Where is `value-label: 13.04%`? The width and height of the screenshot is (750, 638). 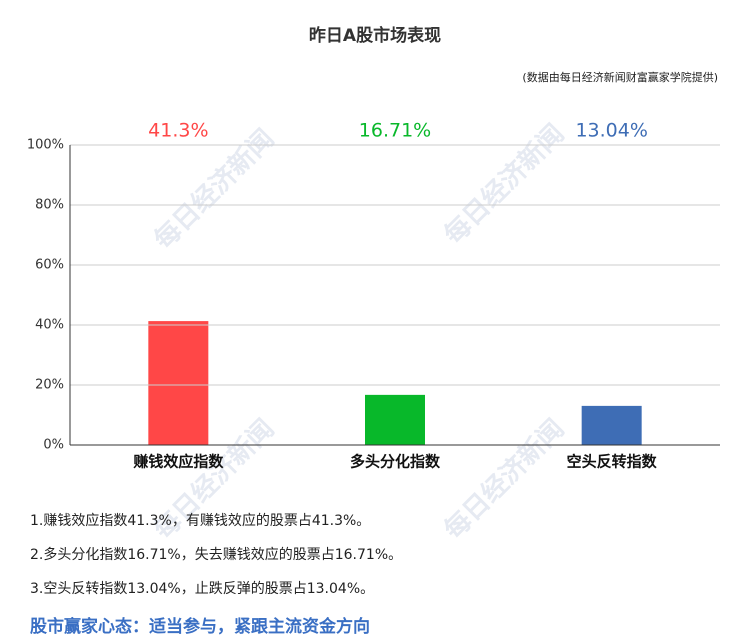
value-label: 13.04% is located at coordinates (611, 131).